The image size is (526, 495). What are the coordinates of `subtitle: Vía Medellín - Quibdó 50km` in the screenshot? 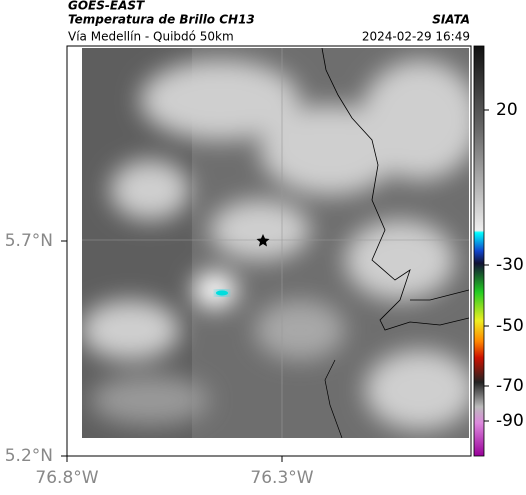 It's located at (151, 37).